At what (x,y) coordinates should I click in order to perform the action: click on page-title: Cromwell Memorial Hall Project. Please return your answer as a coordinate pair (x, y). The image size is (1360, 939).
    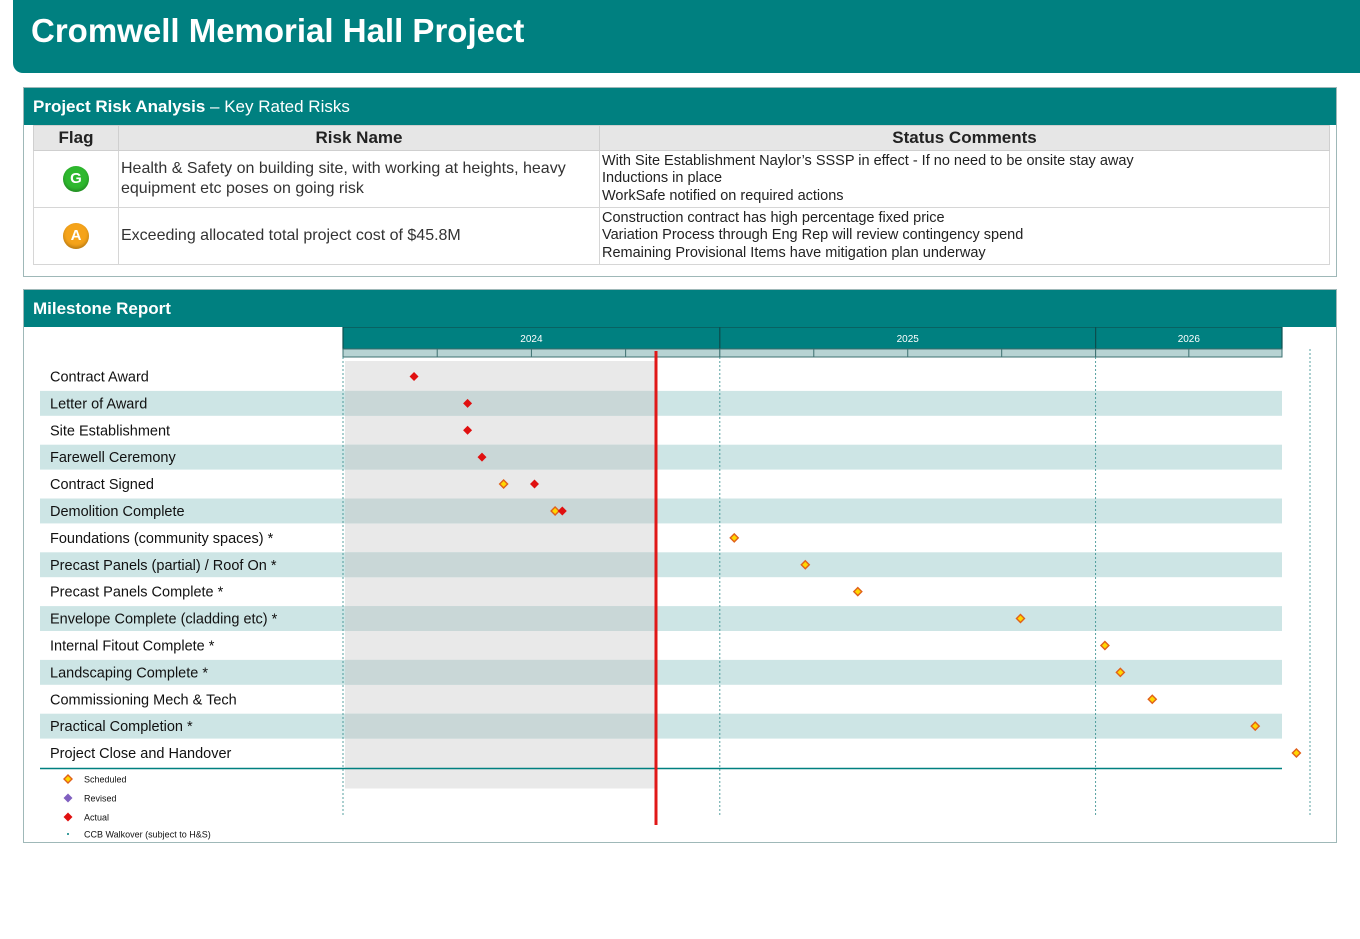
    Looking at the image, I should click on (278, 30).